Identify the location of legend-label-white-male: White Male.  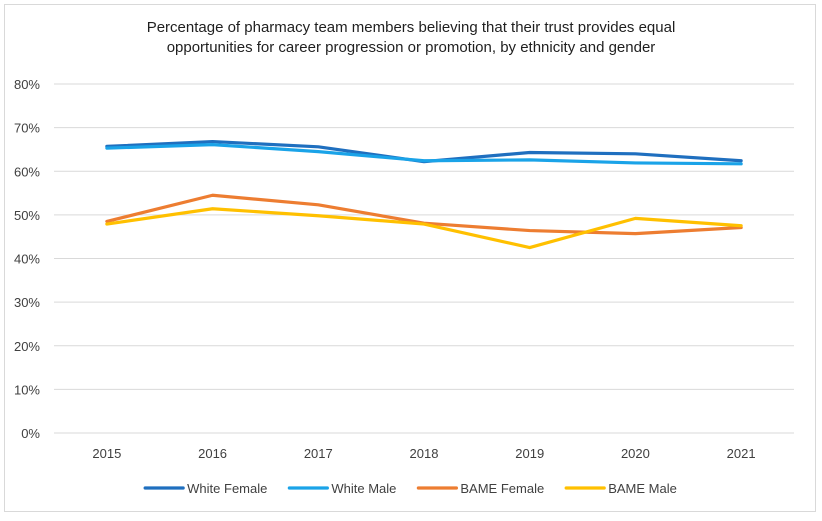
(363, 488).